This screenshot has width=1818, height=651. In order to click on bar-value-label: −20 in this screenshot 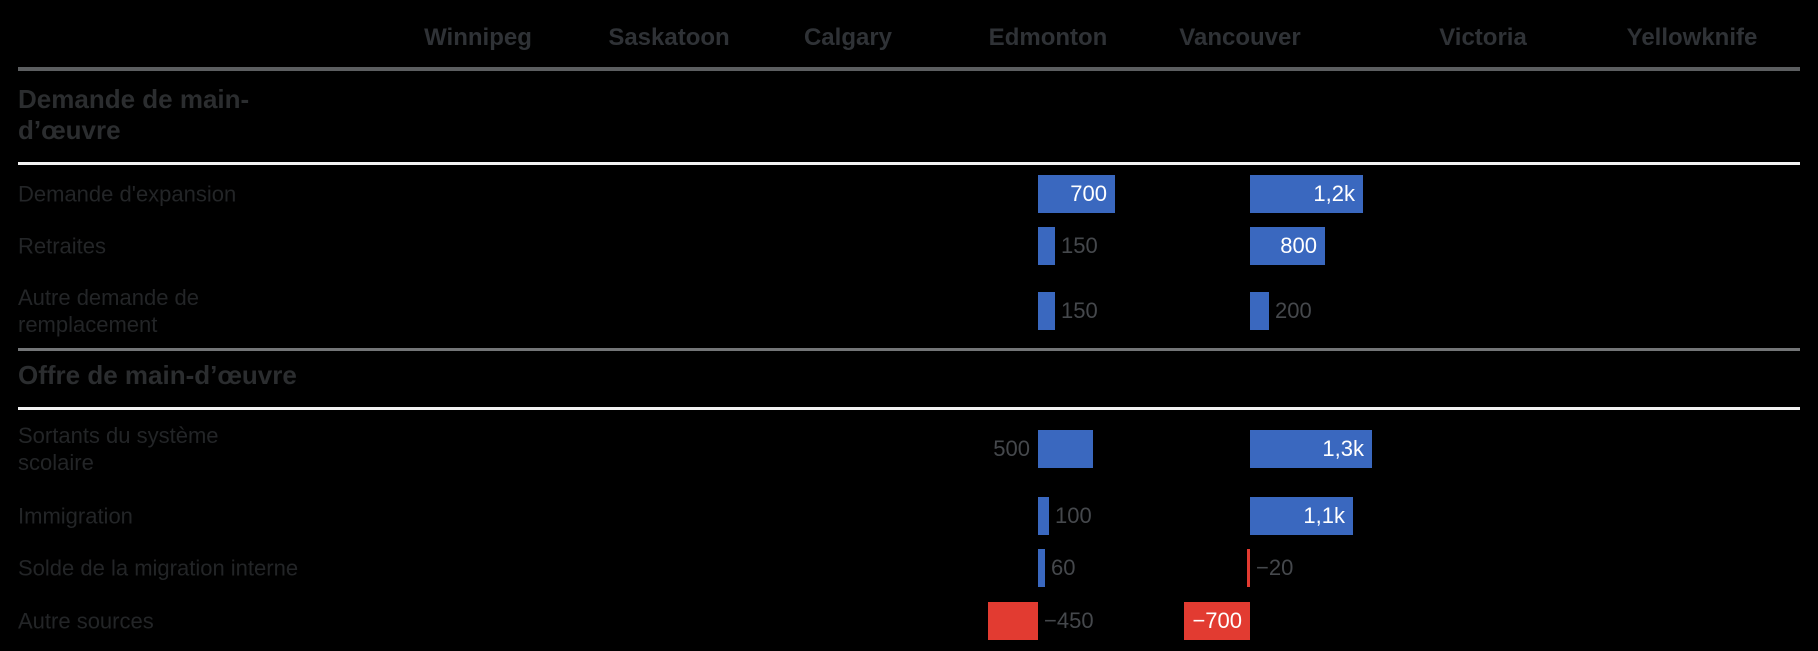, I will do `click(1275, 567)`.